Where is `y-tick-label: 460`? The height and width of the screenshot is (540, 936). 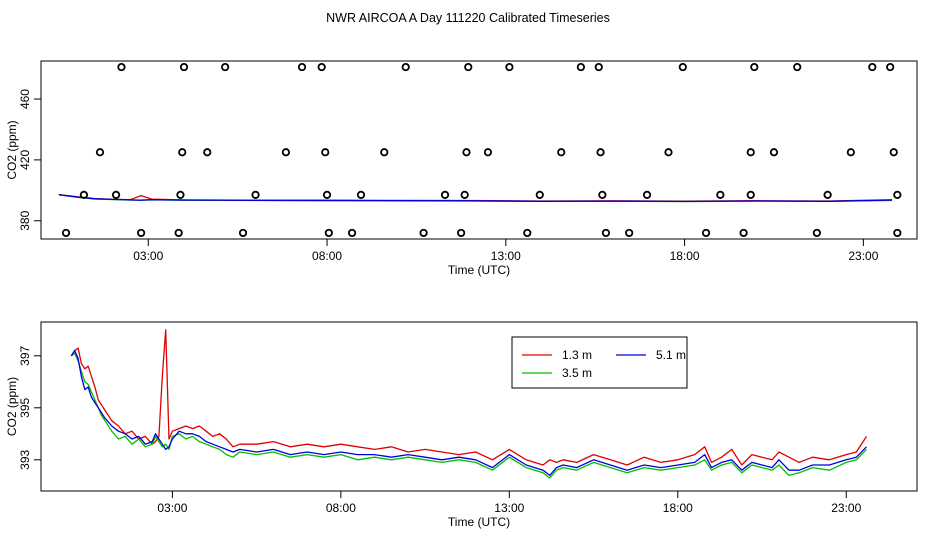 y-tick-label: 460 is located at coordinates (25, 99).